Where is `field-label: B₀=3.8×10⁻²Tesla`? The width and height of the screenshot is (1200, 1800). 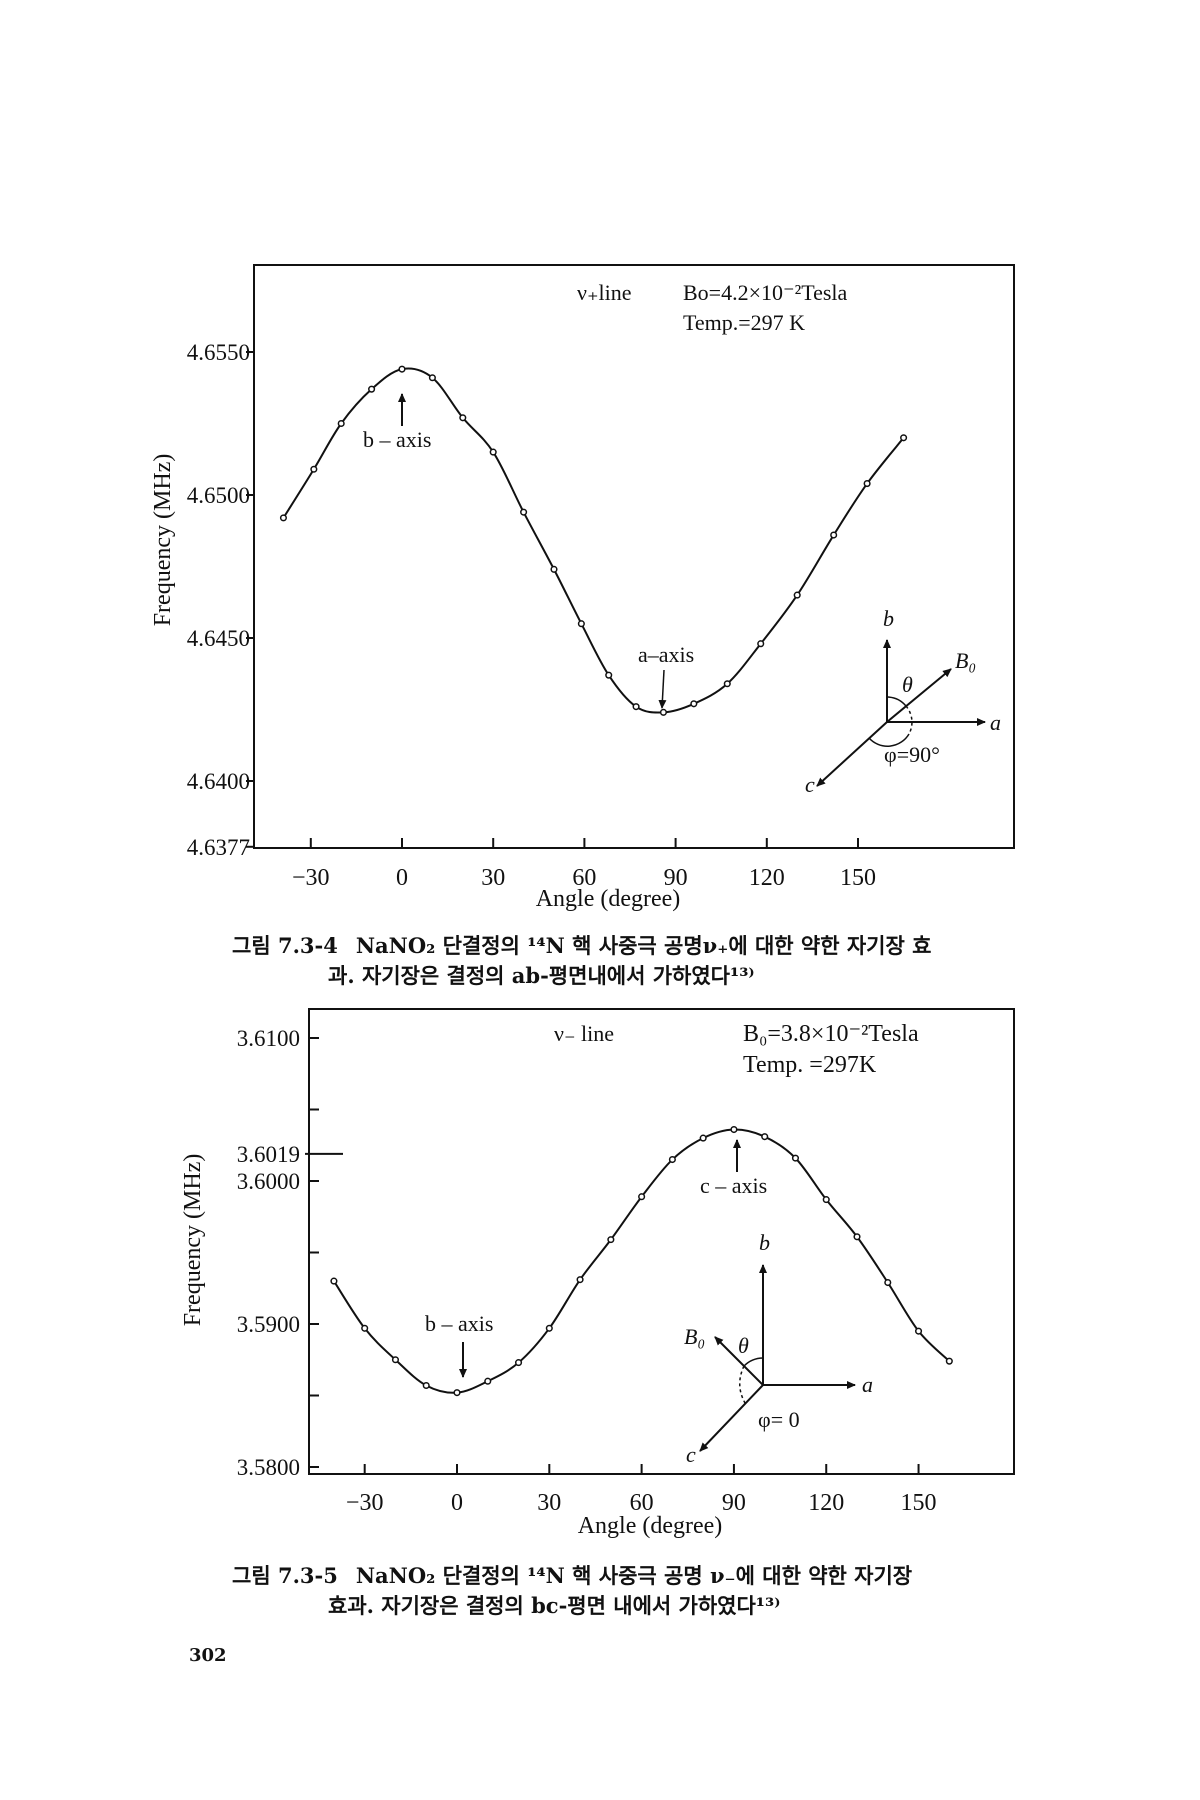 field-label: B₀=3.8×10⁻²Tesla is located at coordinates (831, 1034).